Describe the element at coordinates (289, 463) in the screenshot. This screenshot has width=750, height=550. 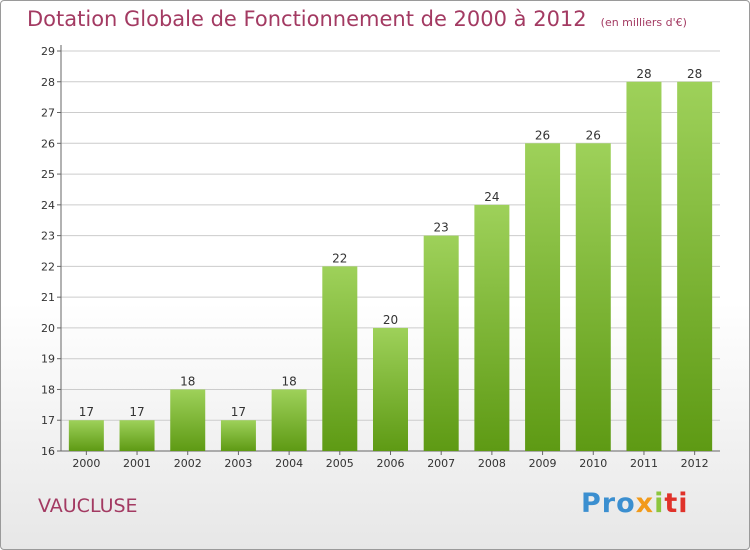
I see `x-tick-label-2004: 2004` at that location.